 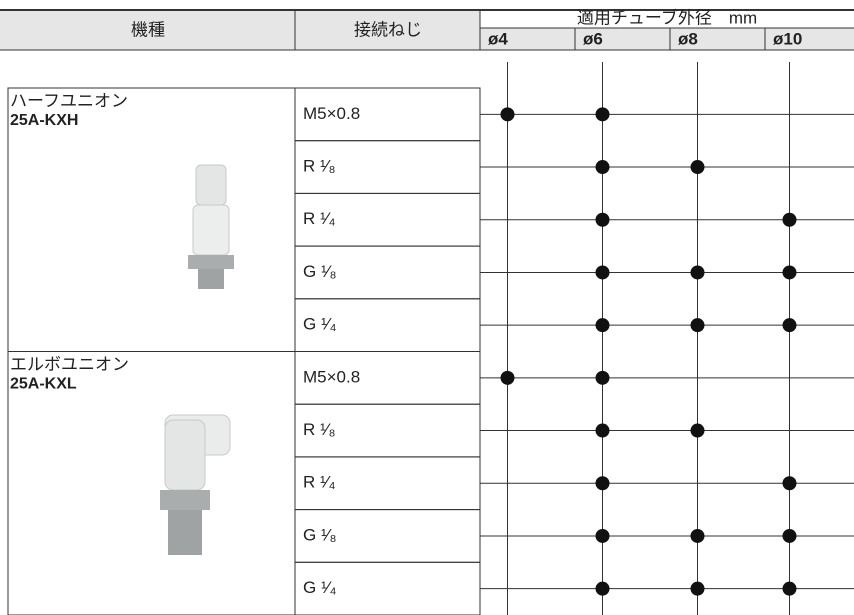 What do you see at coordinates (498, 38) in the screenshot?
I see `size-header: ø4` at bounding box center [498, 38].